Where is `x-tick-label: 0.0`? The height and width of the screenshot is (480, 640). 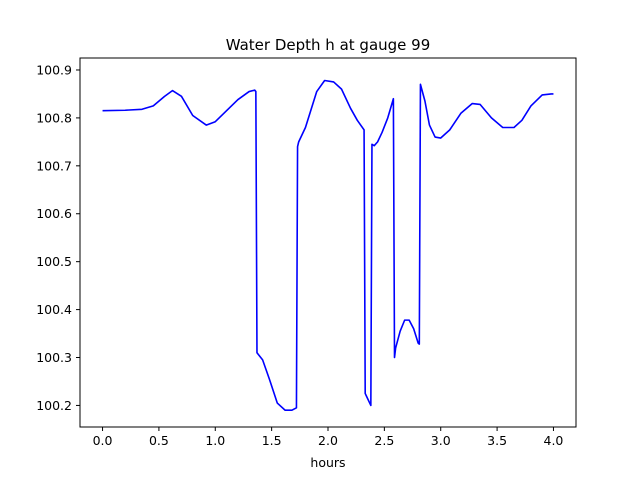 x-tick-label: 0.0 is located at coordinates (103, 440).